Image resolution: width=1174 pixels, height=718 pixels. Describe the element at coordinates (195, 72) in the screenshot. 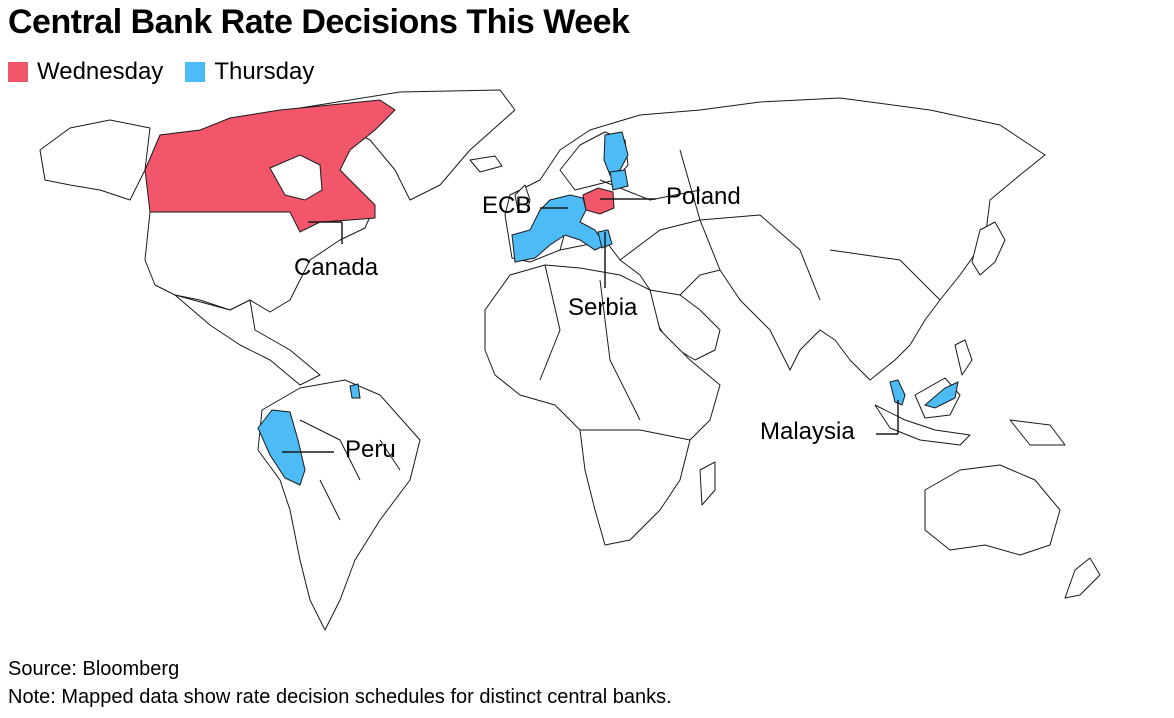

I see `legend-swatch-thursday` at that location.